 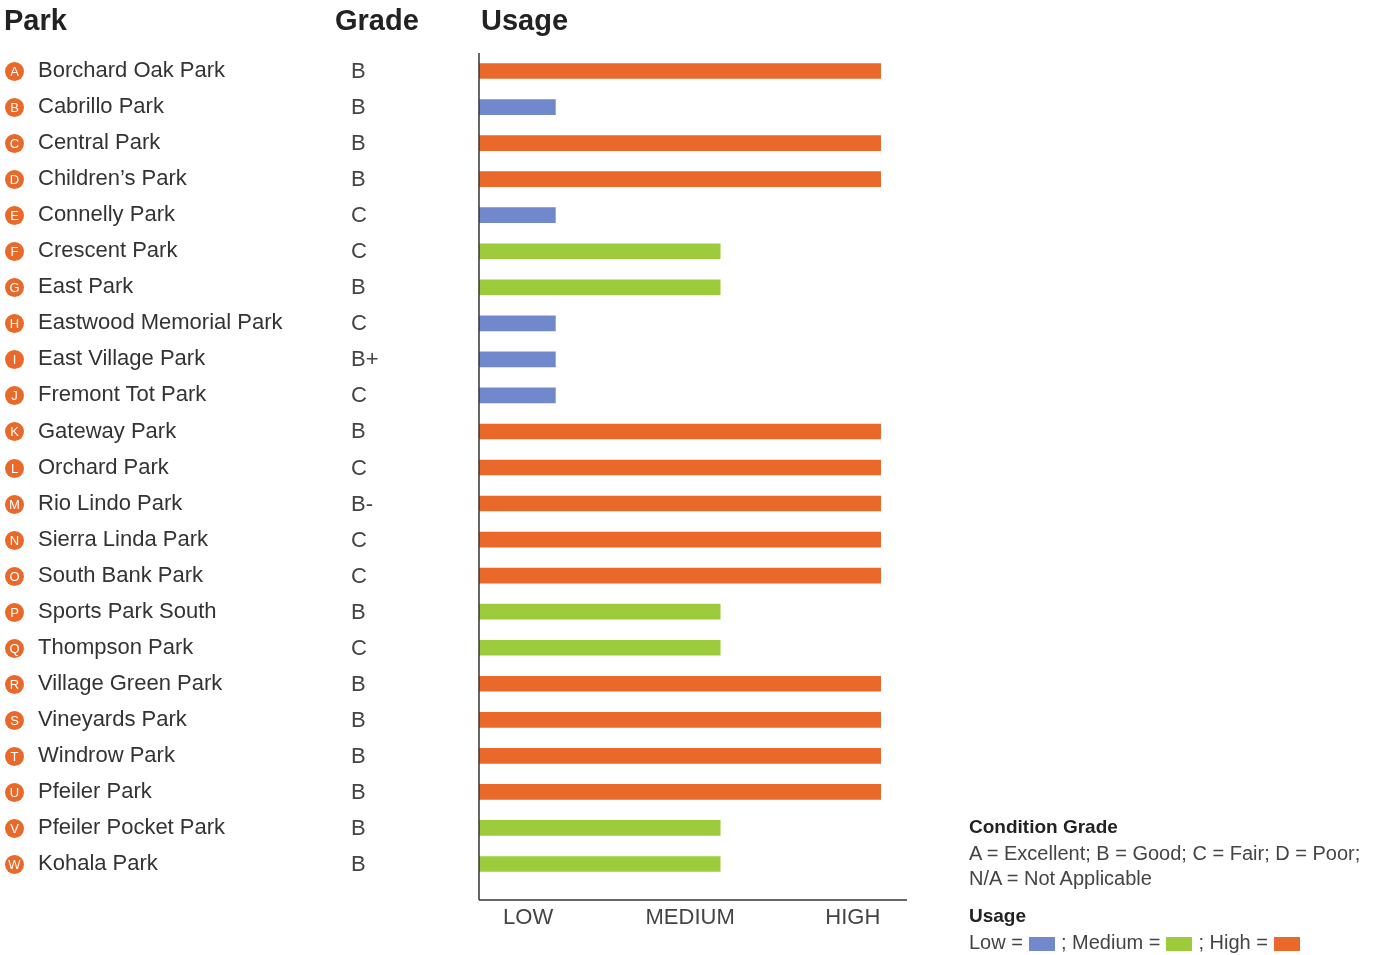 I want to click on letter-badge-icon: N, so click(x=14, y=540).